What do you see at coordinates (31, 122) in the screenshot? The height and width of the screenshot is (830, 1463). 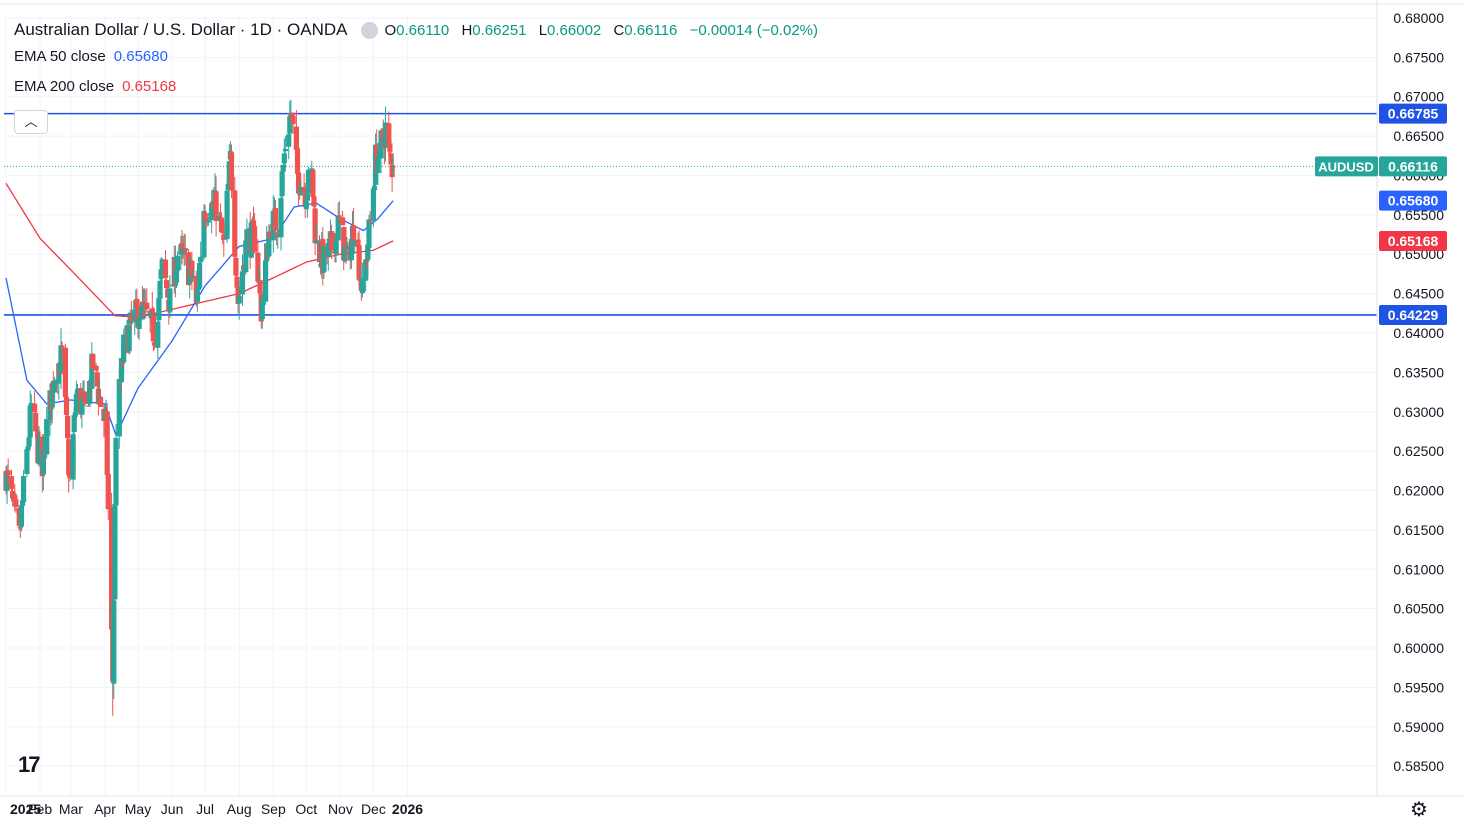 I see `chevron-up-icon: ︿` at bounding box center [31, 122].